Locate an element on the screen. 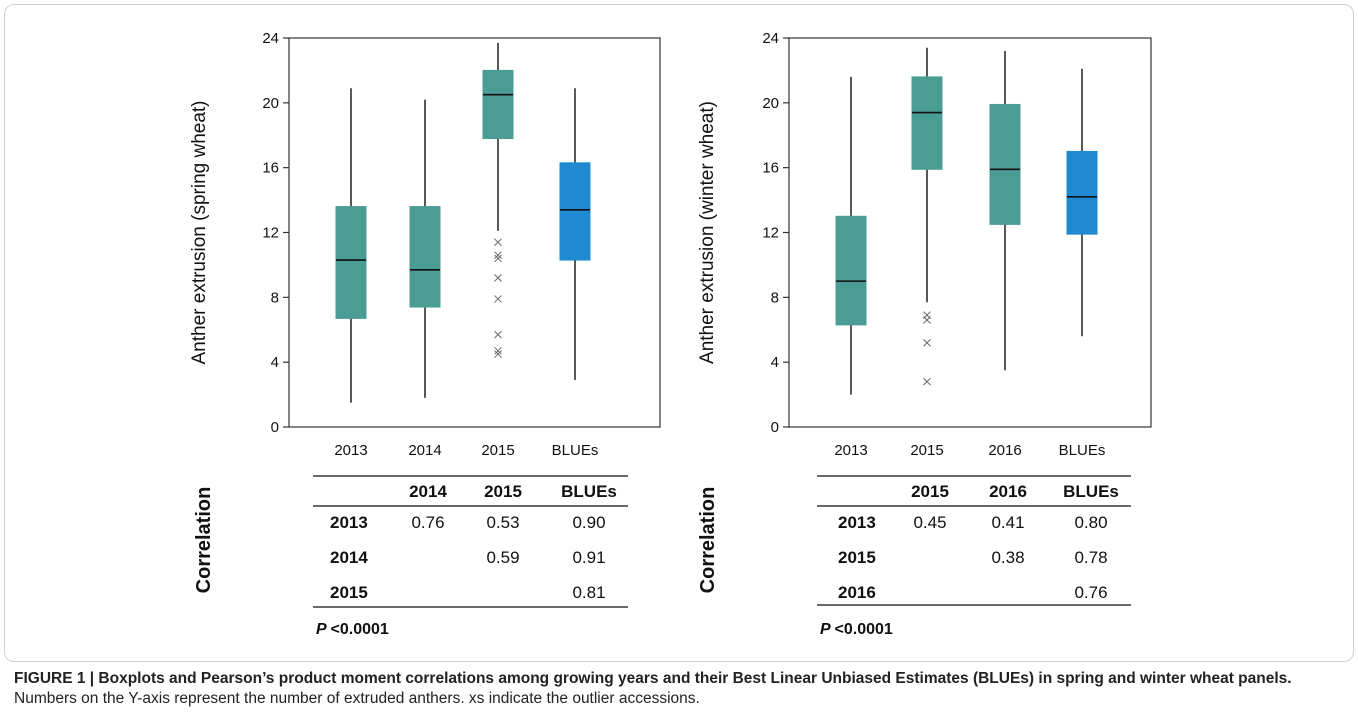 The image size is (1358, 715). winter-box-2013 is located at coordinates (851, 270).